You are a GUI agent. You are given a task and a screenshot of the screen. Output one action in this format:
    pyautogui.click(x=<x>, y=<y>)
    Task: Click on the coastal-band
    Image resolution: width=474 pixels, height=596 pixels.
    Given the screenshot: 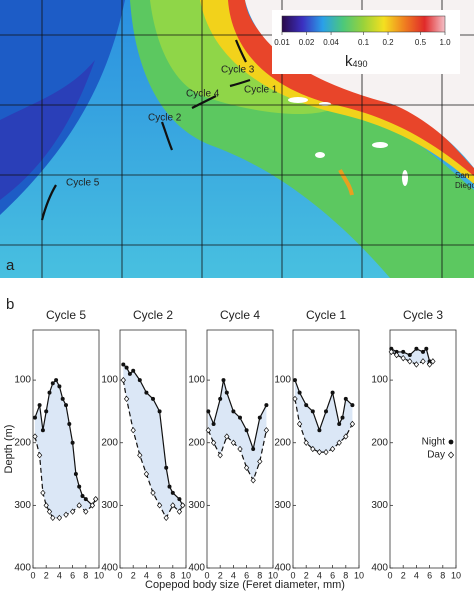 What is the action you would take?
    pyautogui.click(x=346, y=182)
    